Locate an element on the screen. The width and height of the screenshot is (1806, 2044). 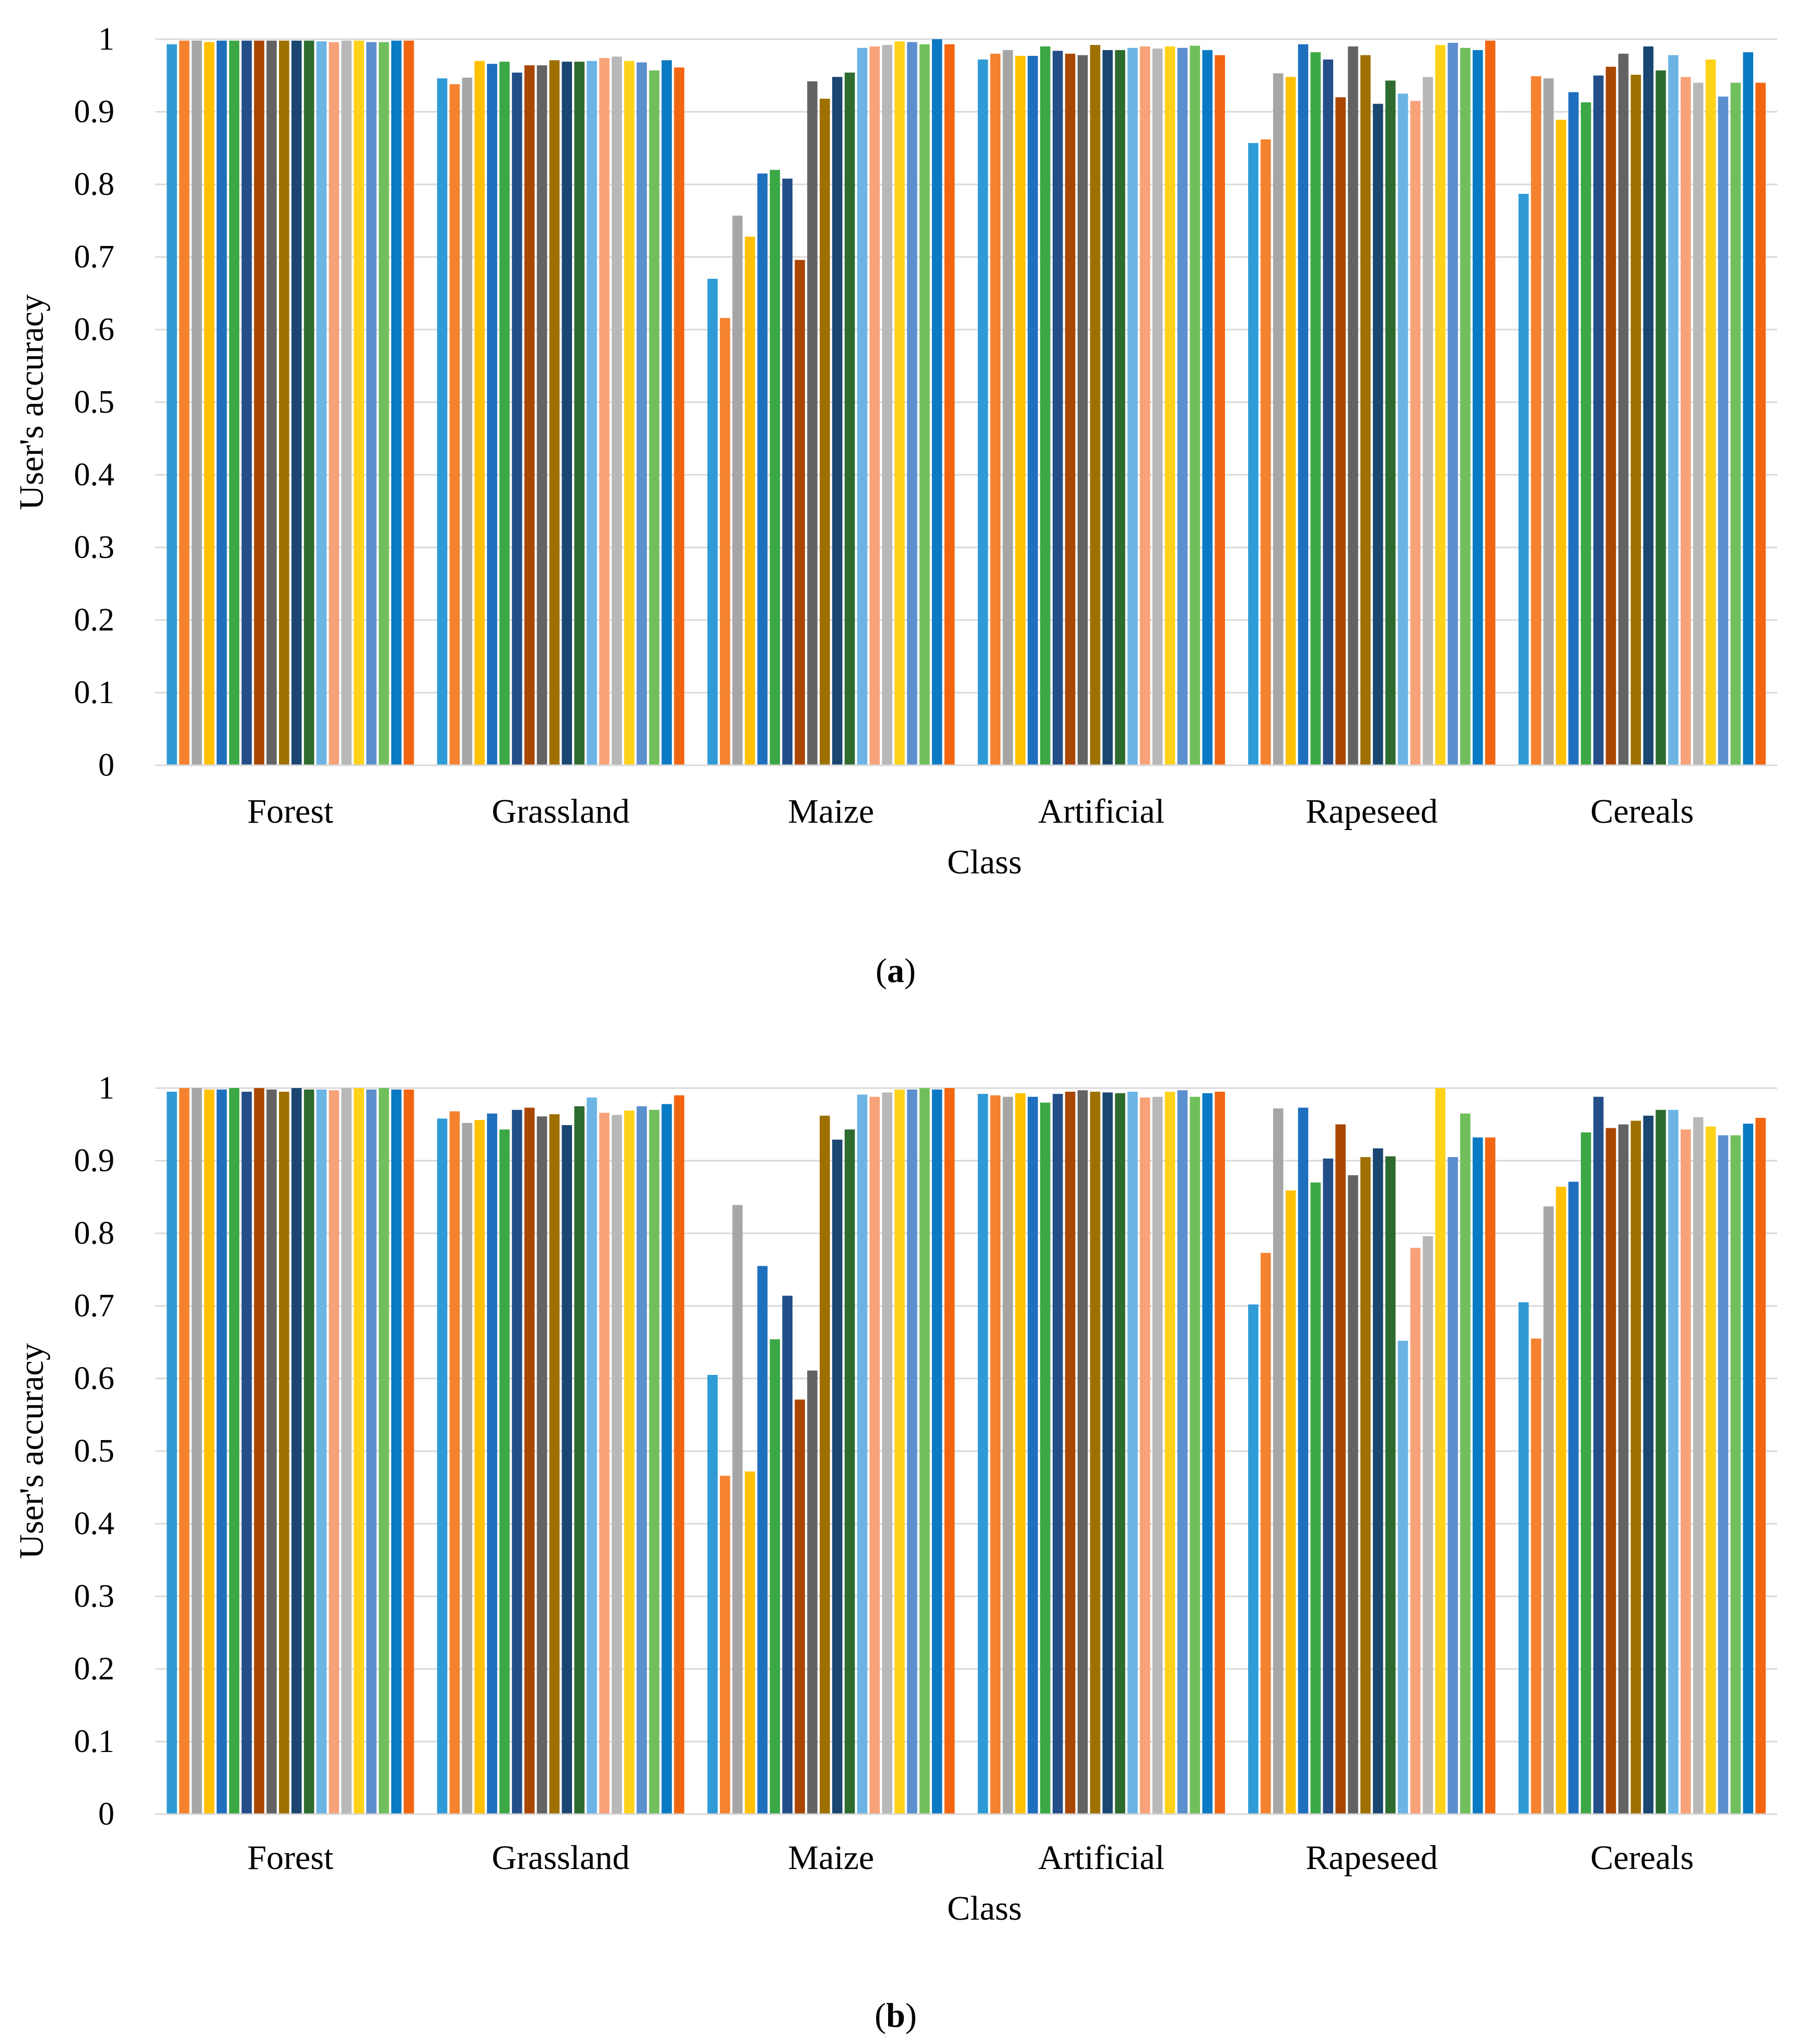
y-tick-label: 0.3 is located at coordinates (94, 547).